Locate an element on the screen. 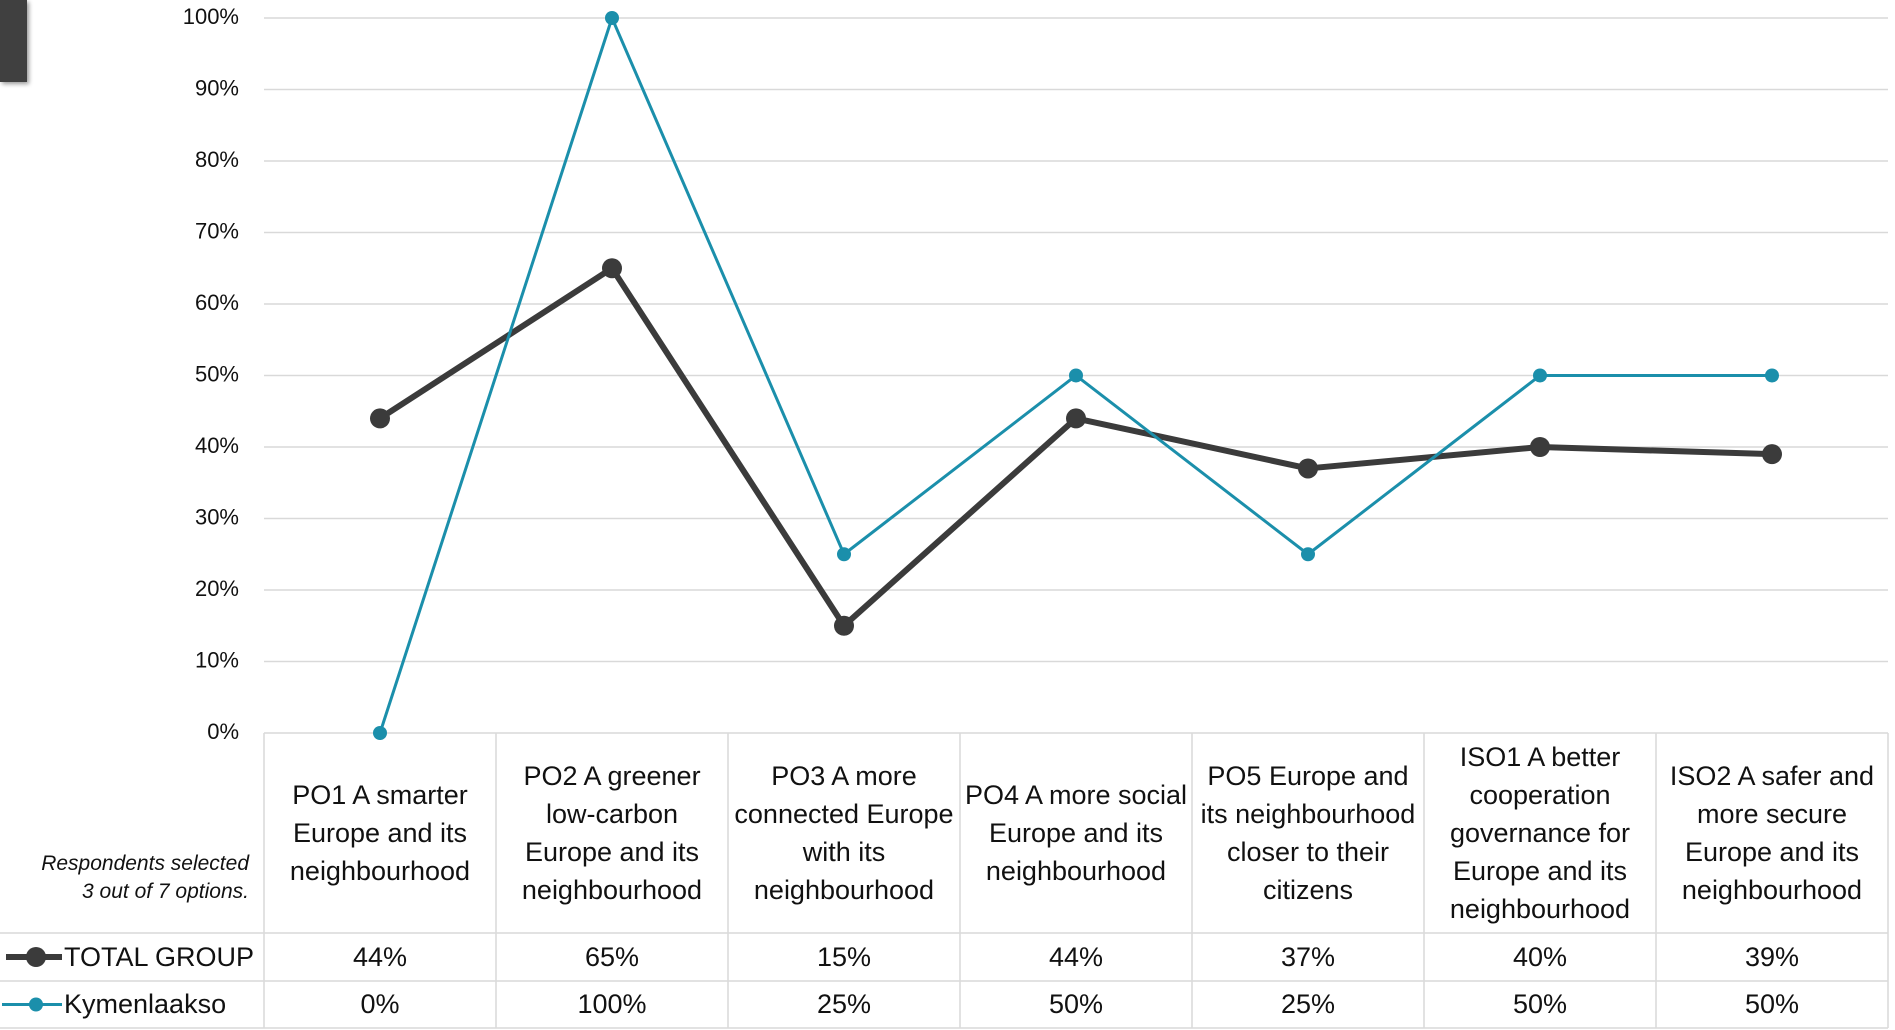 The height and width of the screenshot is (1030, 1895). legend-label: Kymenlaakso is located at coordinates (145, 1004).